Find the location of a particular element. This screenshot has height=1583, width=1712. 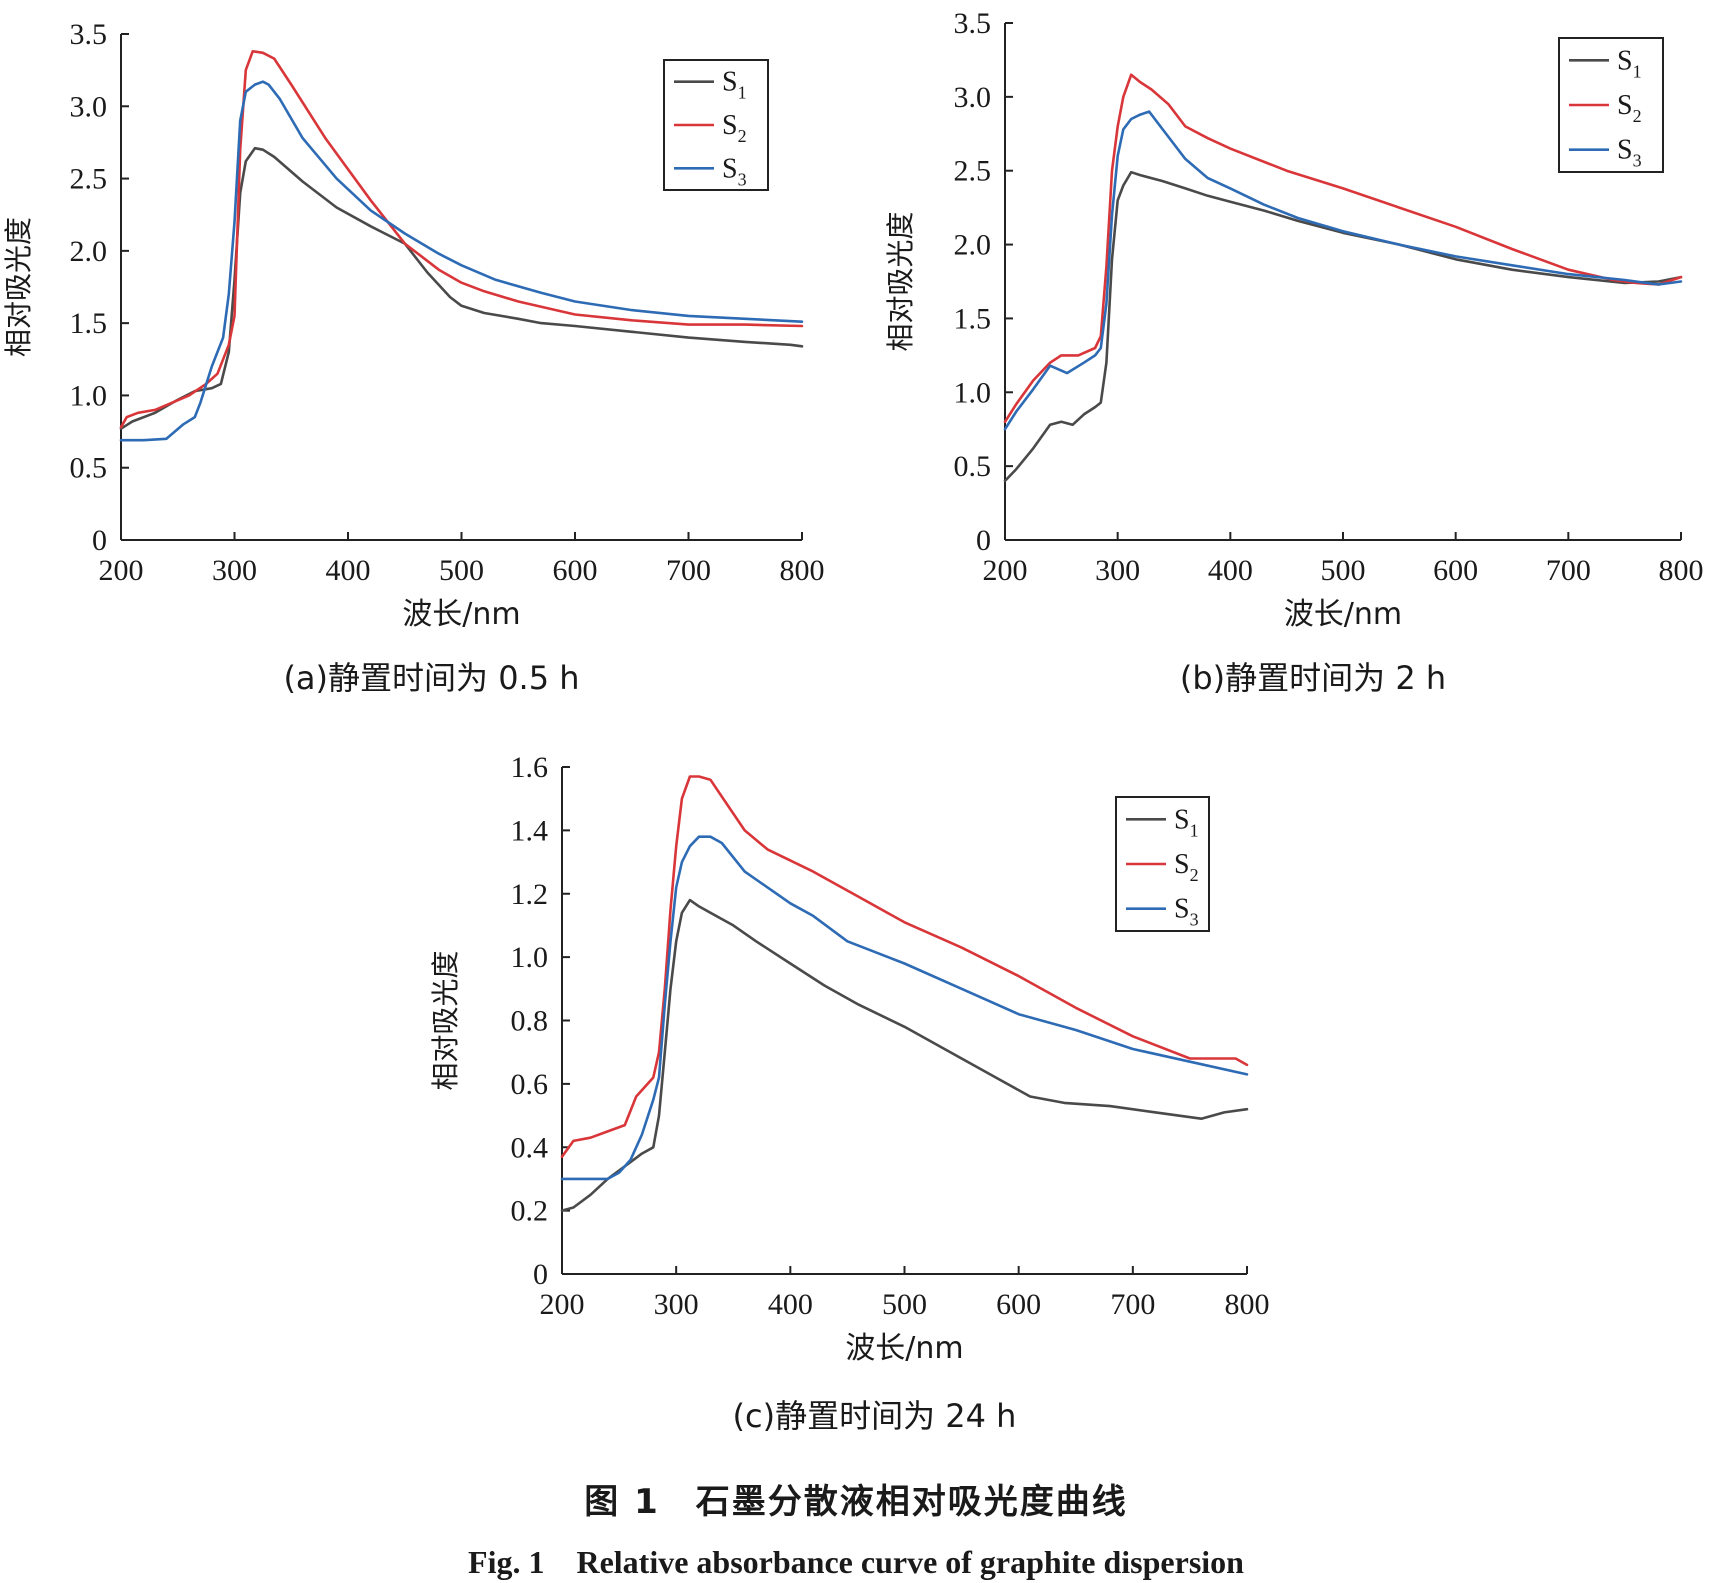

y-tick-label: 1.4 is located at coordinates (530, 830).